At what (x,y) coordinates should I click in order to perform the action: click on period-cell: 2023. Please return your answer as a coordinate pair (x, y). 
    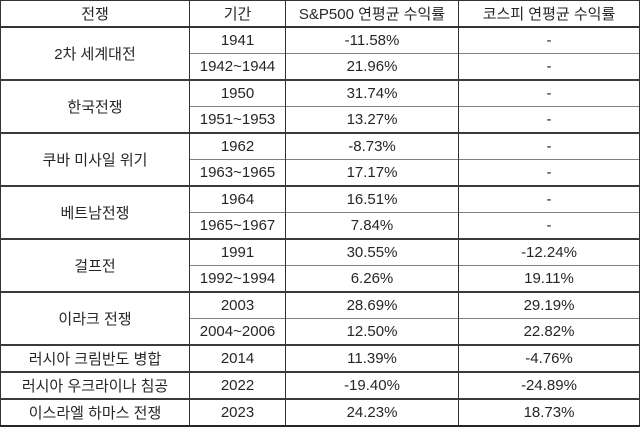
    Looking at the image, I should click on (237, 412).